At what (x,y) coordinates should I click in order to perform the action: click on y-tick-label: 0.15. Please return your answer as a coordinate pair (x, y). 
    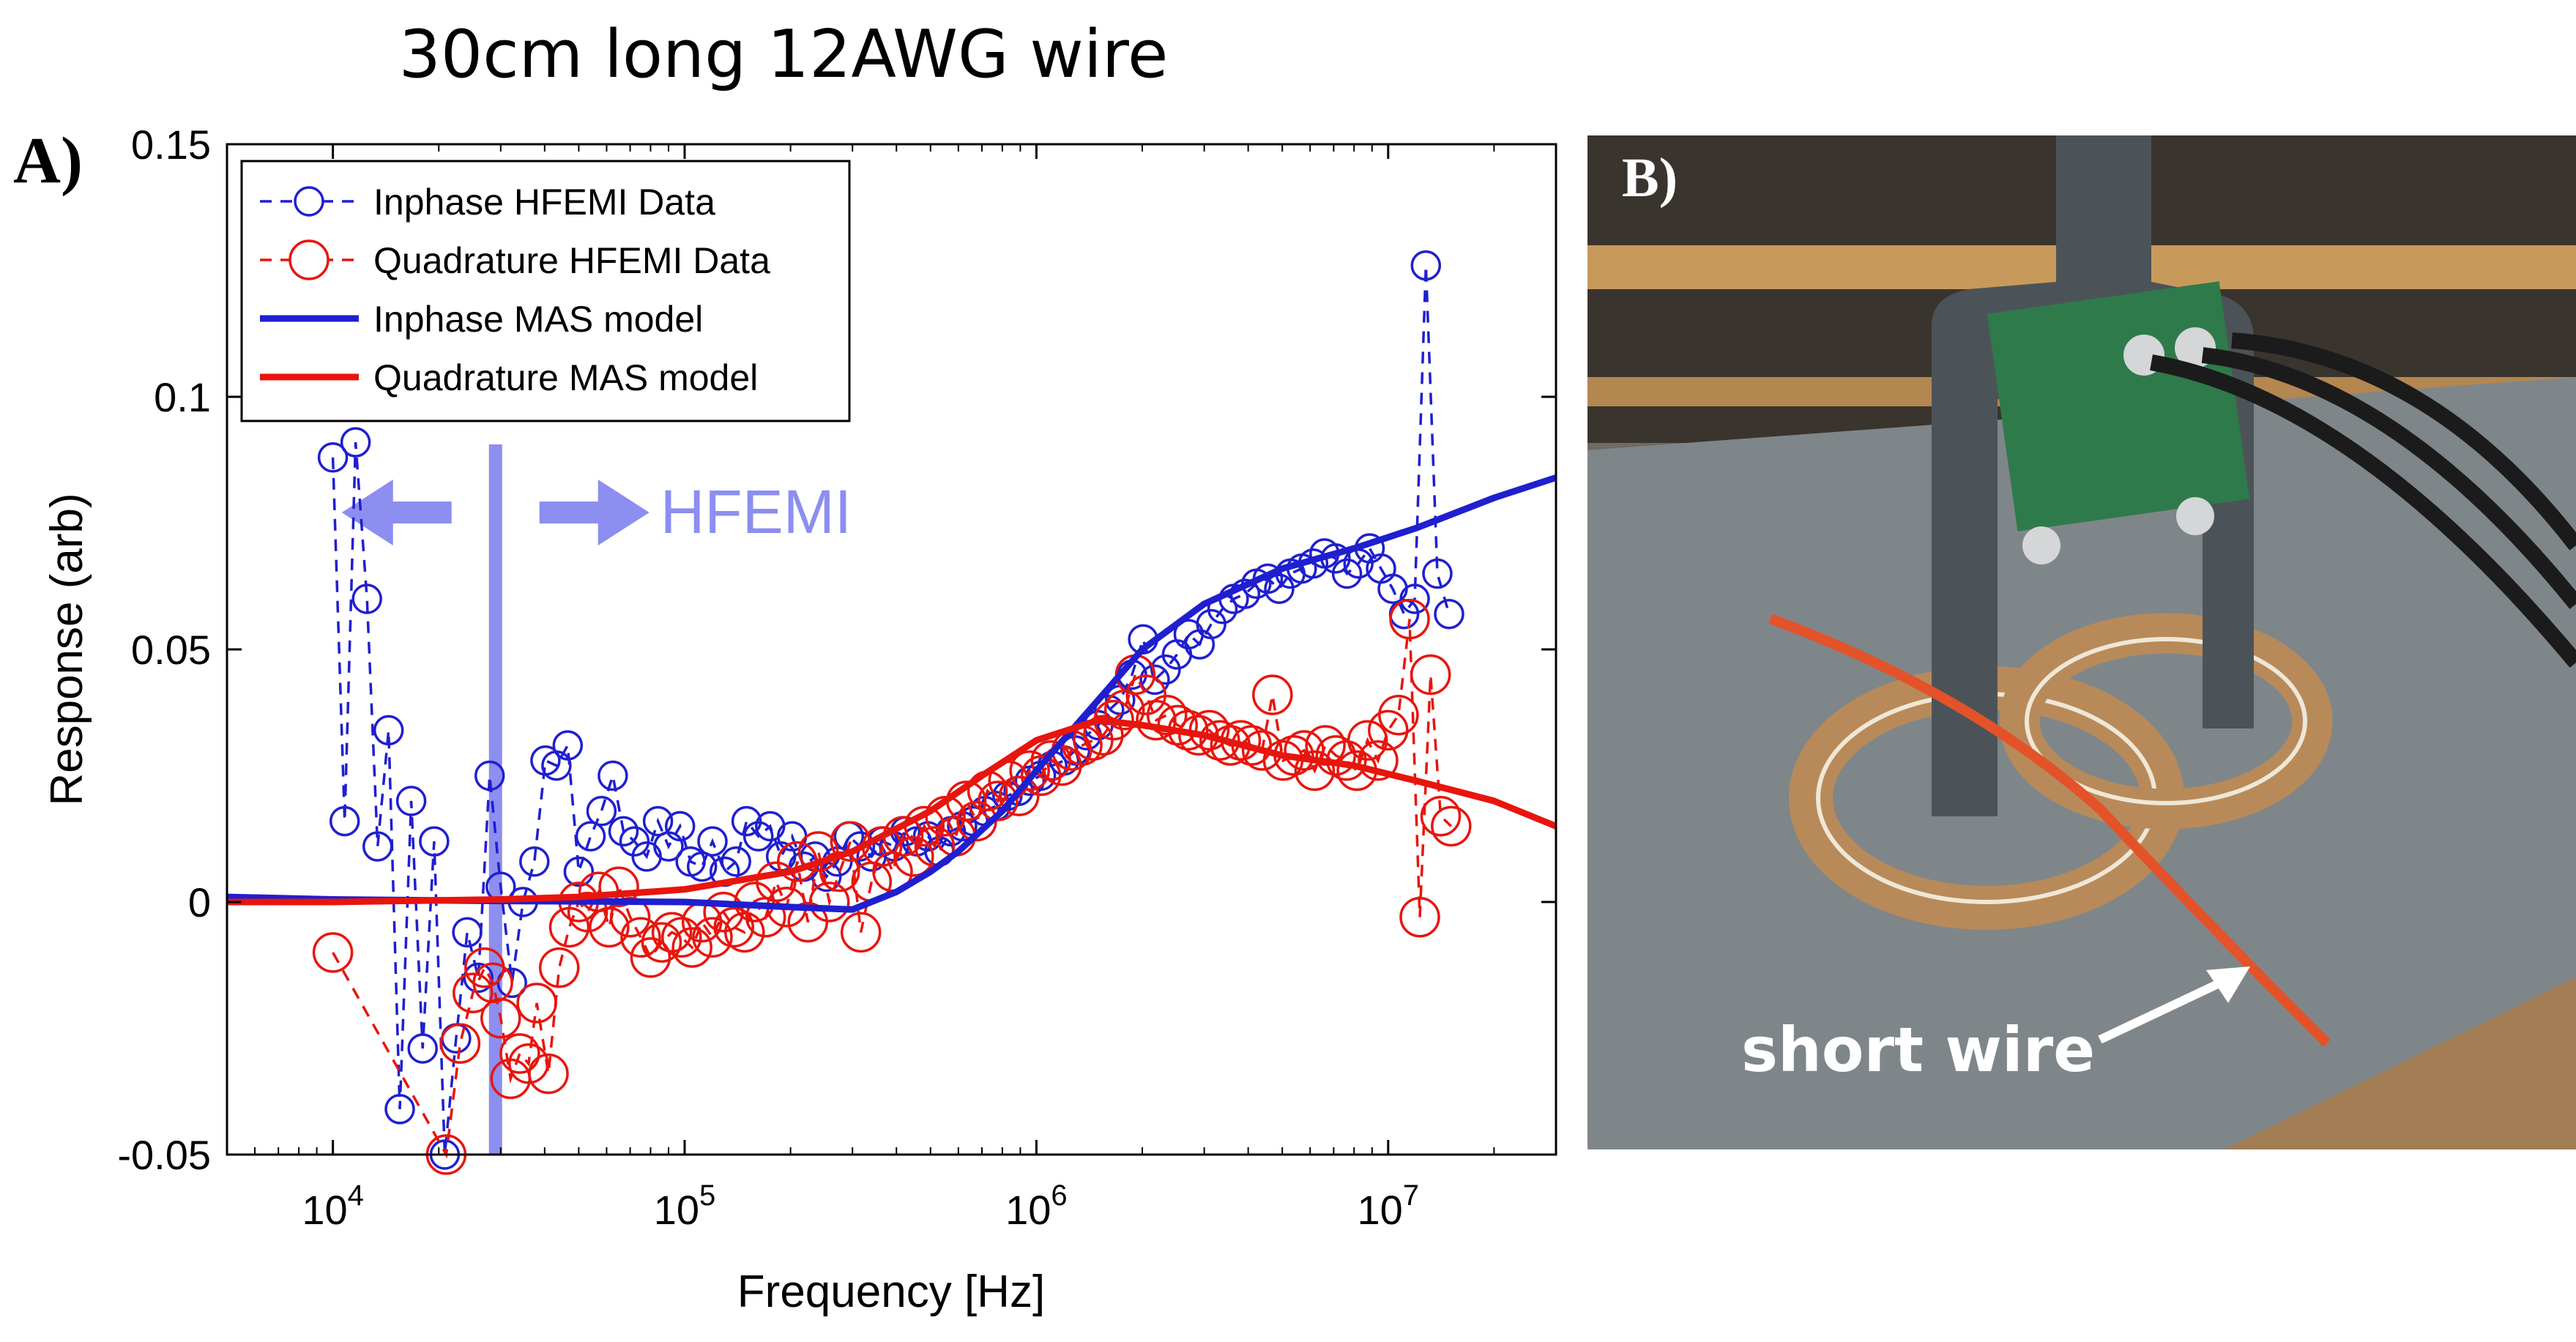
    Looking at the image, I should click on (171, 145).